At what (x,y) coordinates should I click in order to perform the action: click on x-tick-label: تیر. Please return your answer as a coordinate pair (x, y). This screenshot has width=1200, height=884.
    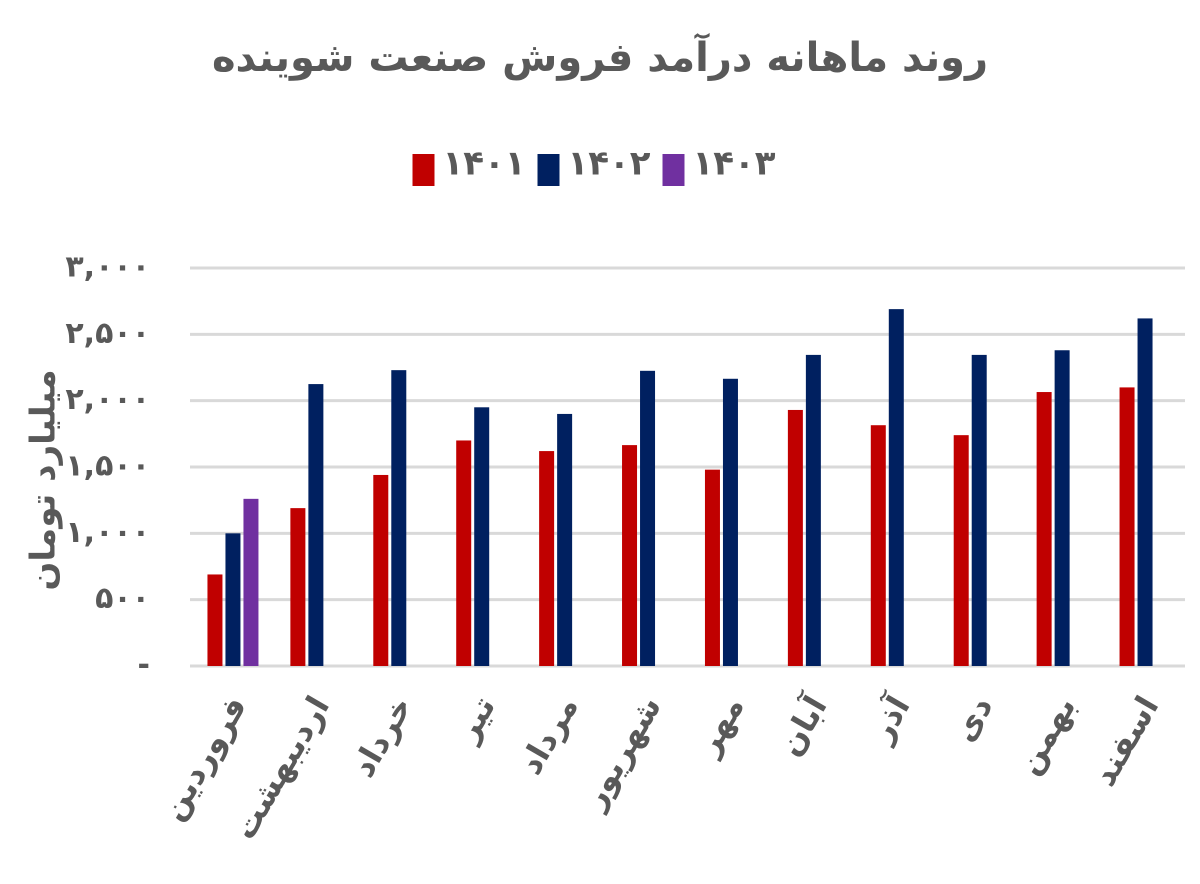
    Looking at the image, I should click on (475, 720).